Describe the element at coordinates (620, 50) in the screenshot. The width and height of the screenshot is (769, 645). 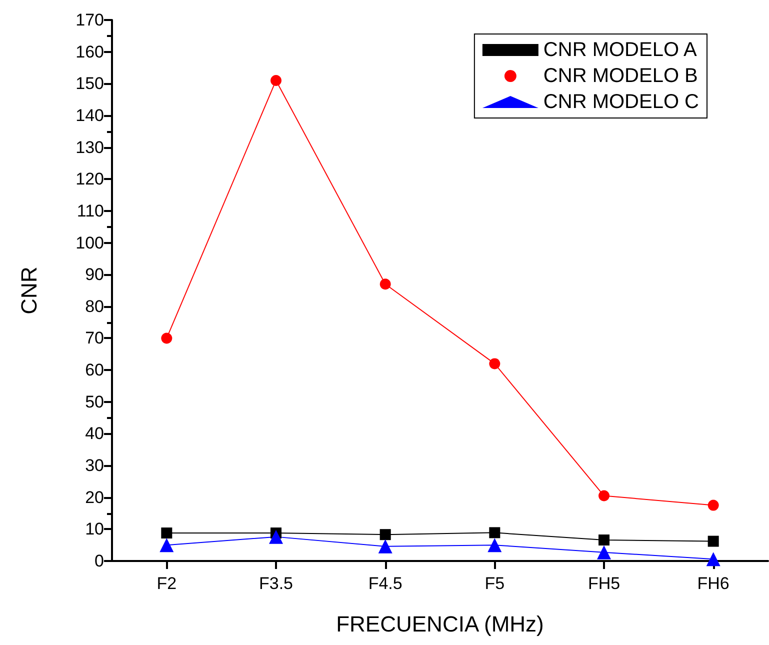
I see `legend-label: CNR MODELO A` at that location.